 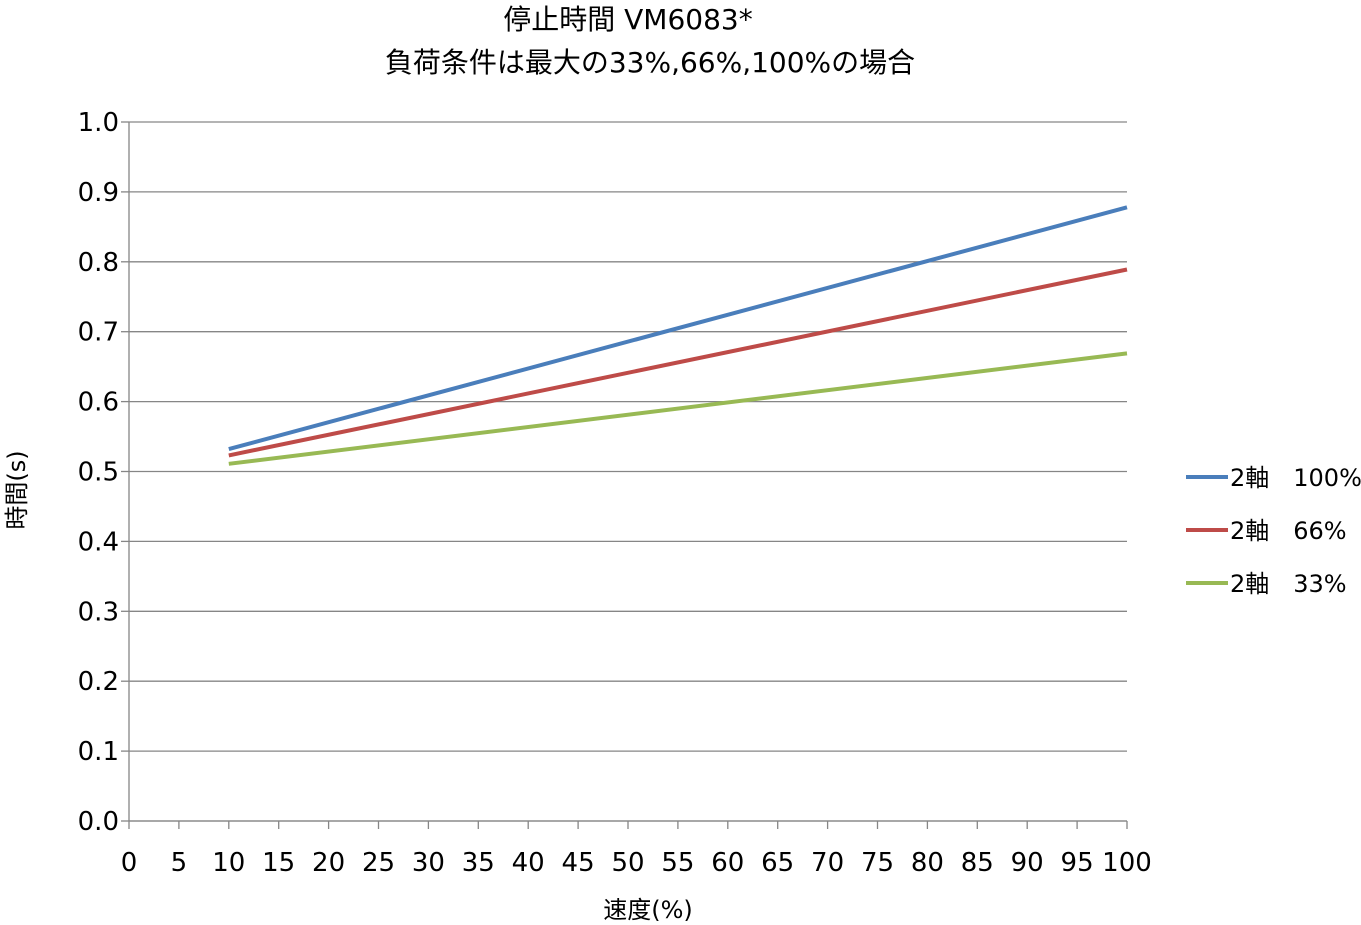 What do you see at coordinates (578, 863) in the screenshot?
I see `x-tick-label: 45` at bounding box center [578, 863].